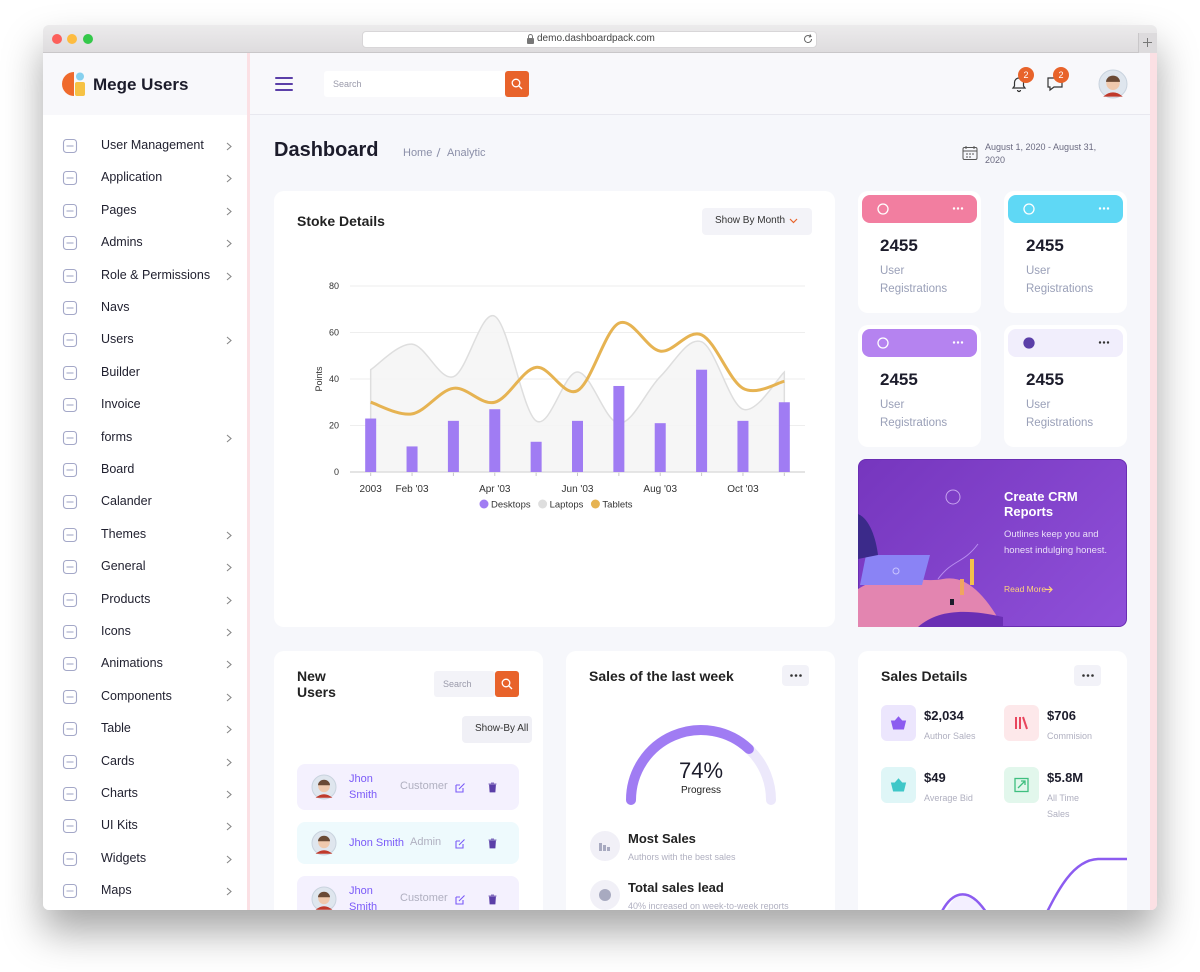 Image resolution: width=1200 pixels, height=972 pixels. What do you see at coordinates (1049, 589) in the screenshot?
I see `arrow` at bounding box center [1049, 589].